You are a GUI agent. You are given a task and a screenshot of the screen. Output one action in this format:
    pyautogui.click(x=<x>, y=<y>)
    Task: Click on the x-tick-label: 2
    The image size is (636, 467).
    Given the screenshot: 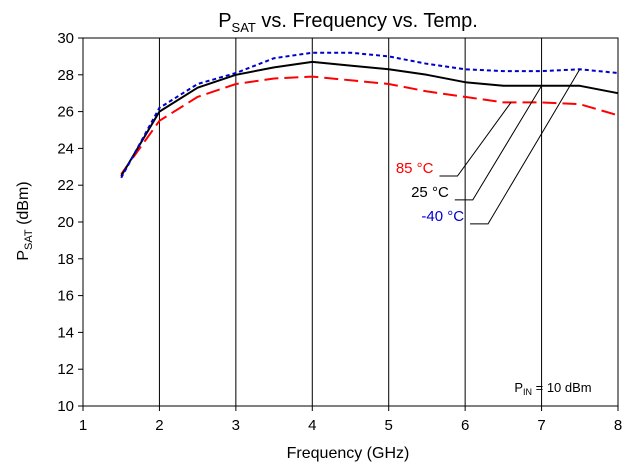 What is the action you would take?
    pyautogui.click(x=159, y=425)
    